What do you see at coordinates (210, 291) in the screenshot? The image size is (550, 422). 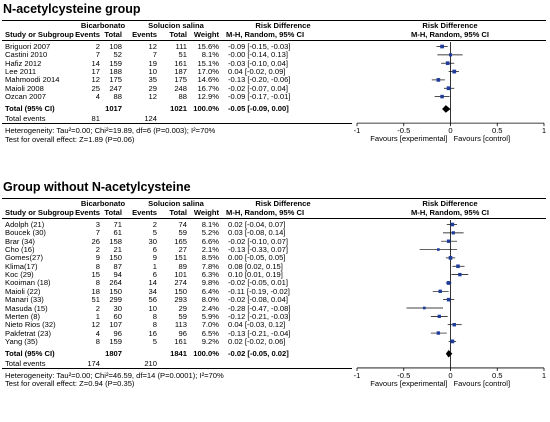 I see `weight-value: 6.4%` at bounding box center [210, 291].